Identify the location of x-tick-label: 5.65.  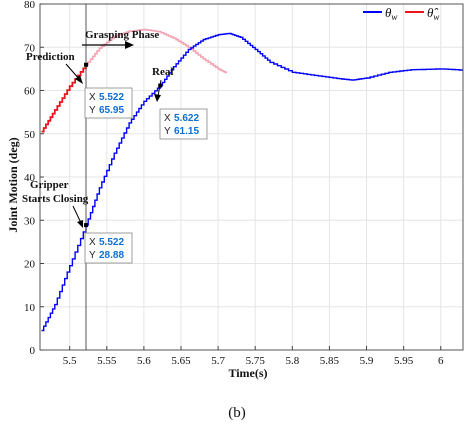
(181, 361).